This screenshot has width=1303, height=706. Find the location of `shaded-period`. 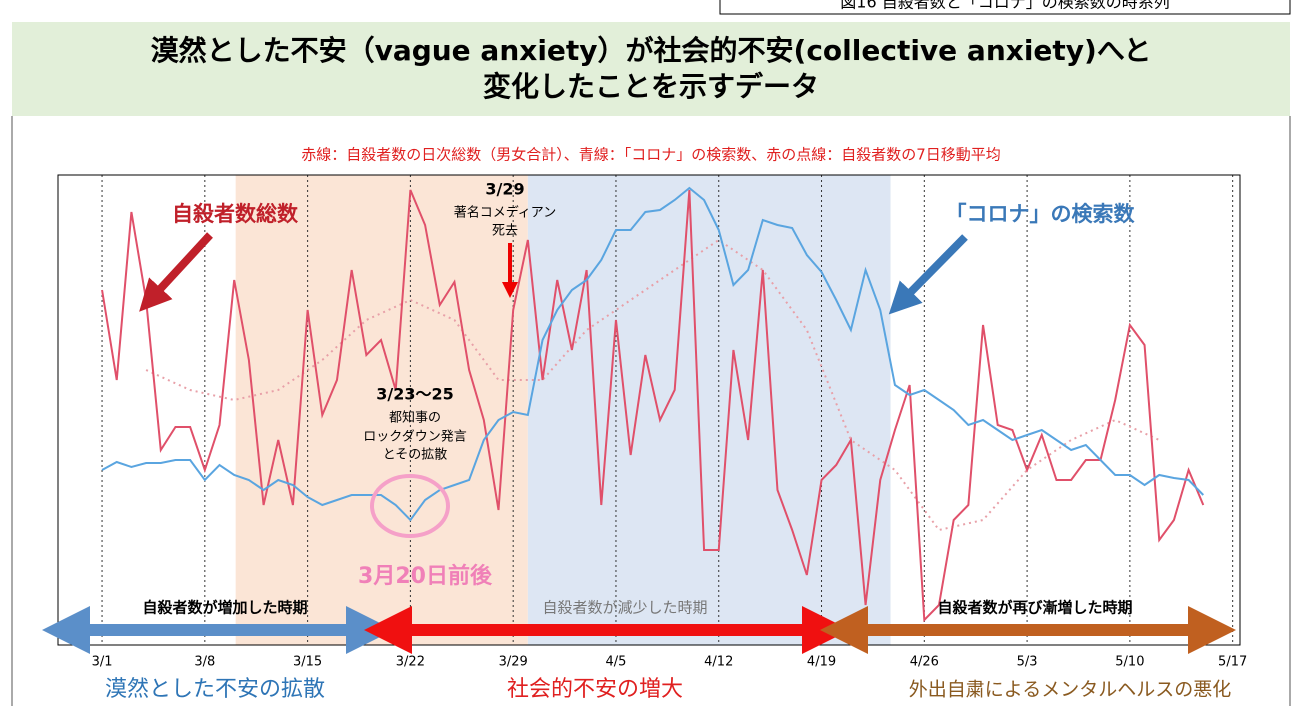

shaded-period is located at coordinates (381, 410).